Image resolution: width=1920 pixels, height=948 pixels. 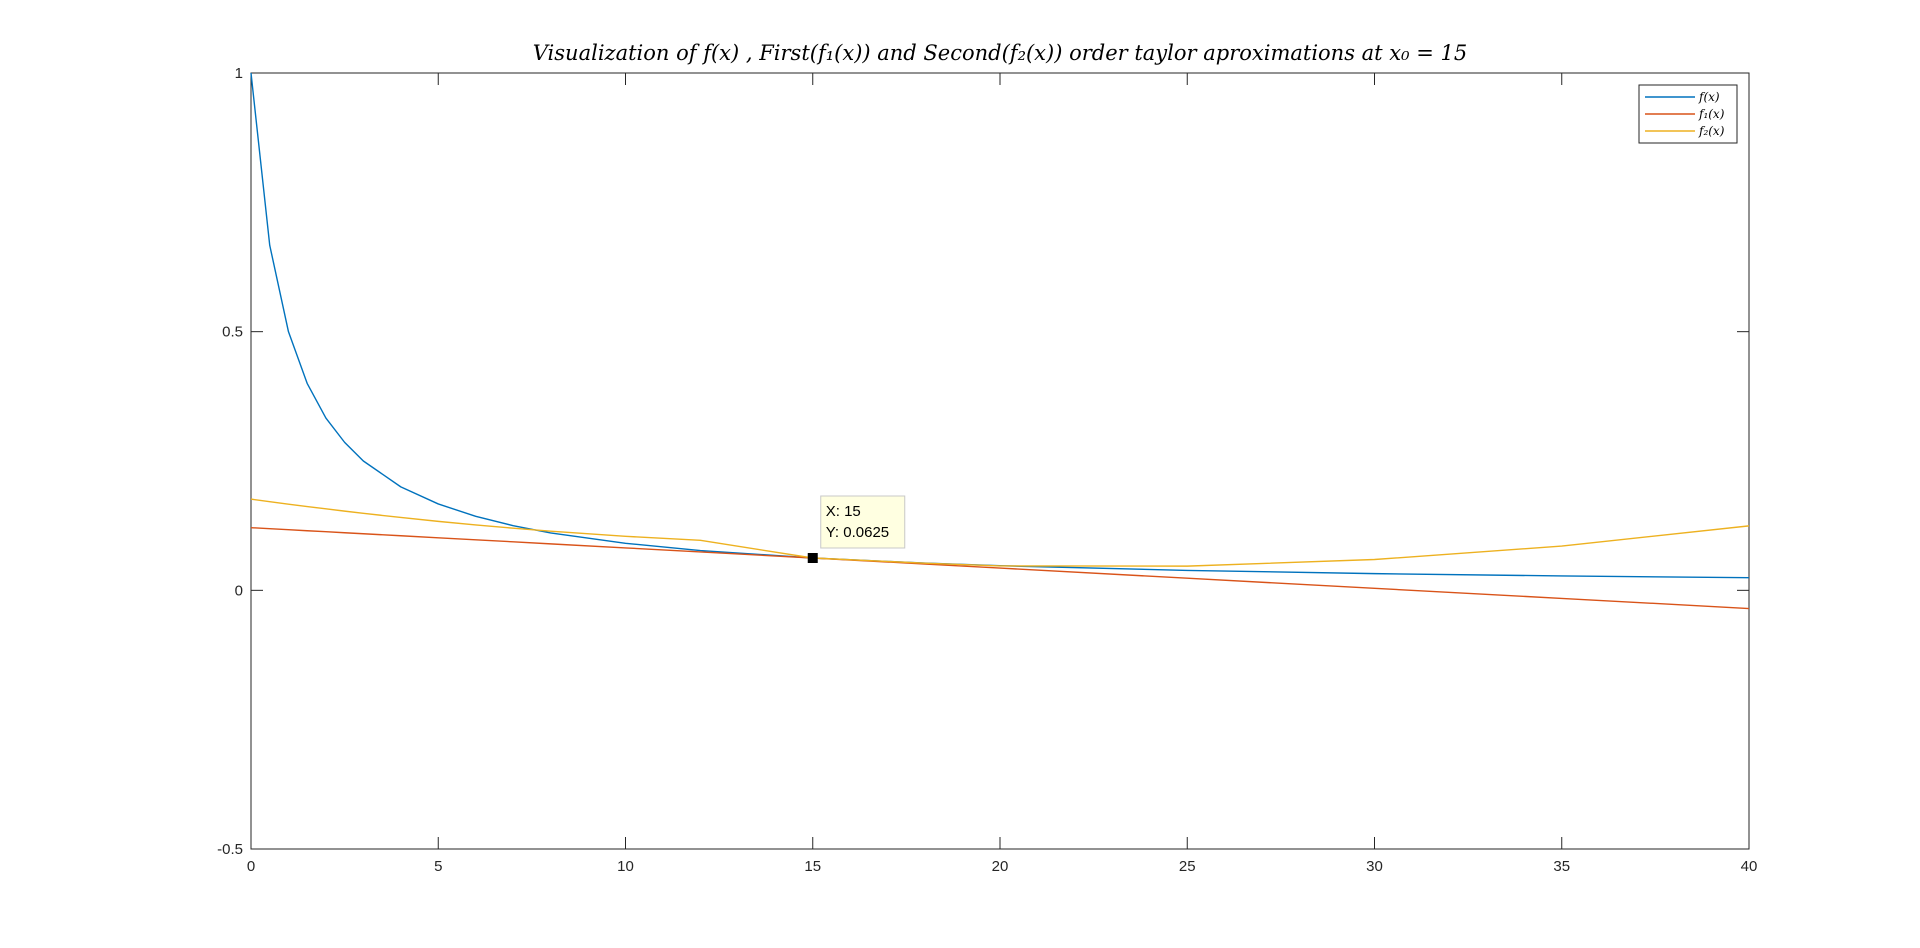 I want to click on x-tick-label: 5, so click(x=438, y=866).